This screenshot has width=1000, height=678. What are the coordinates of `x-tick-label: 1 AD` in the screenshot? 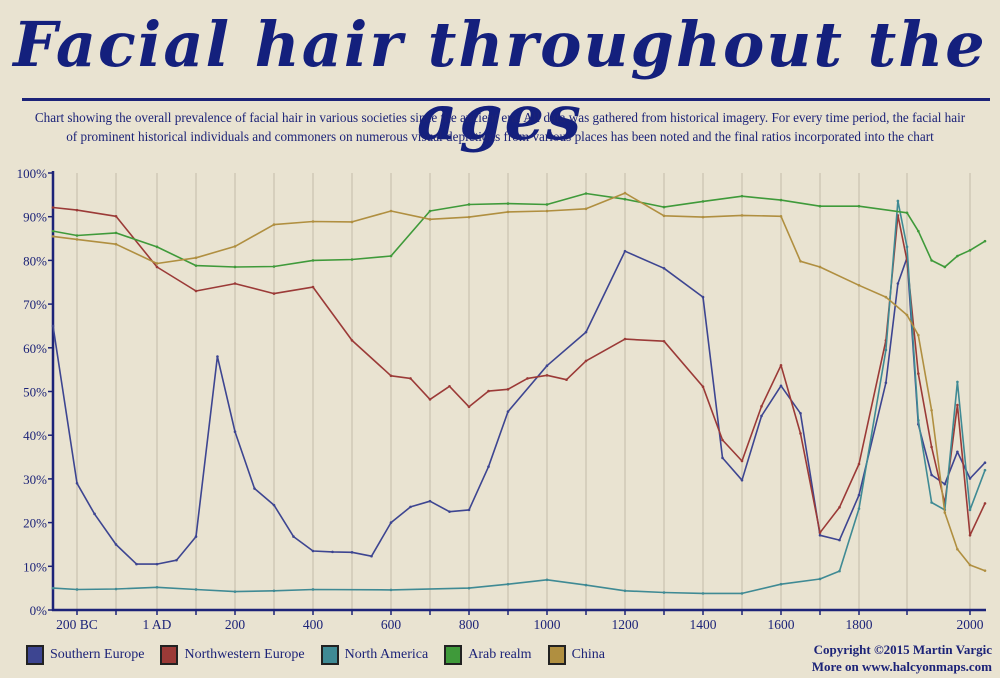 It's located at (157, 623).